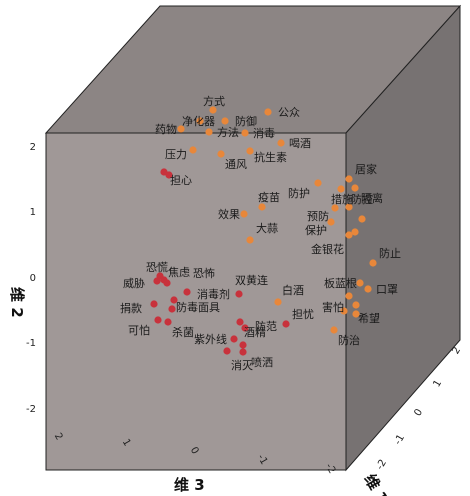  What do you see at coordinates (189, 485) in the screenshot?
I see `x-axis-title: 维 3` at bounding box center [189, 485].